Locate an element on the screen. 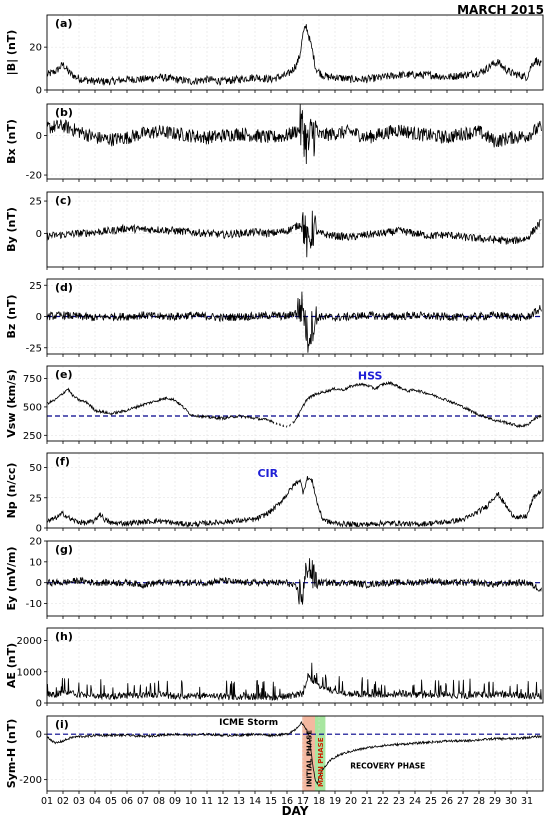  initial-phase-label: INITIAL PHASE is located at coordinates (310, 758).